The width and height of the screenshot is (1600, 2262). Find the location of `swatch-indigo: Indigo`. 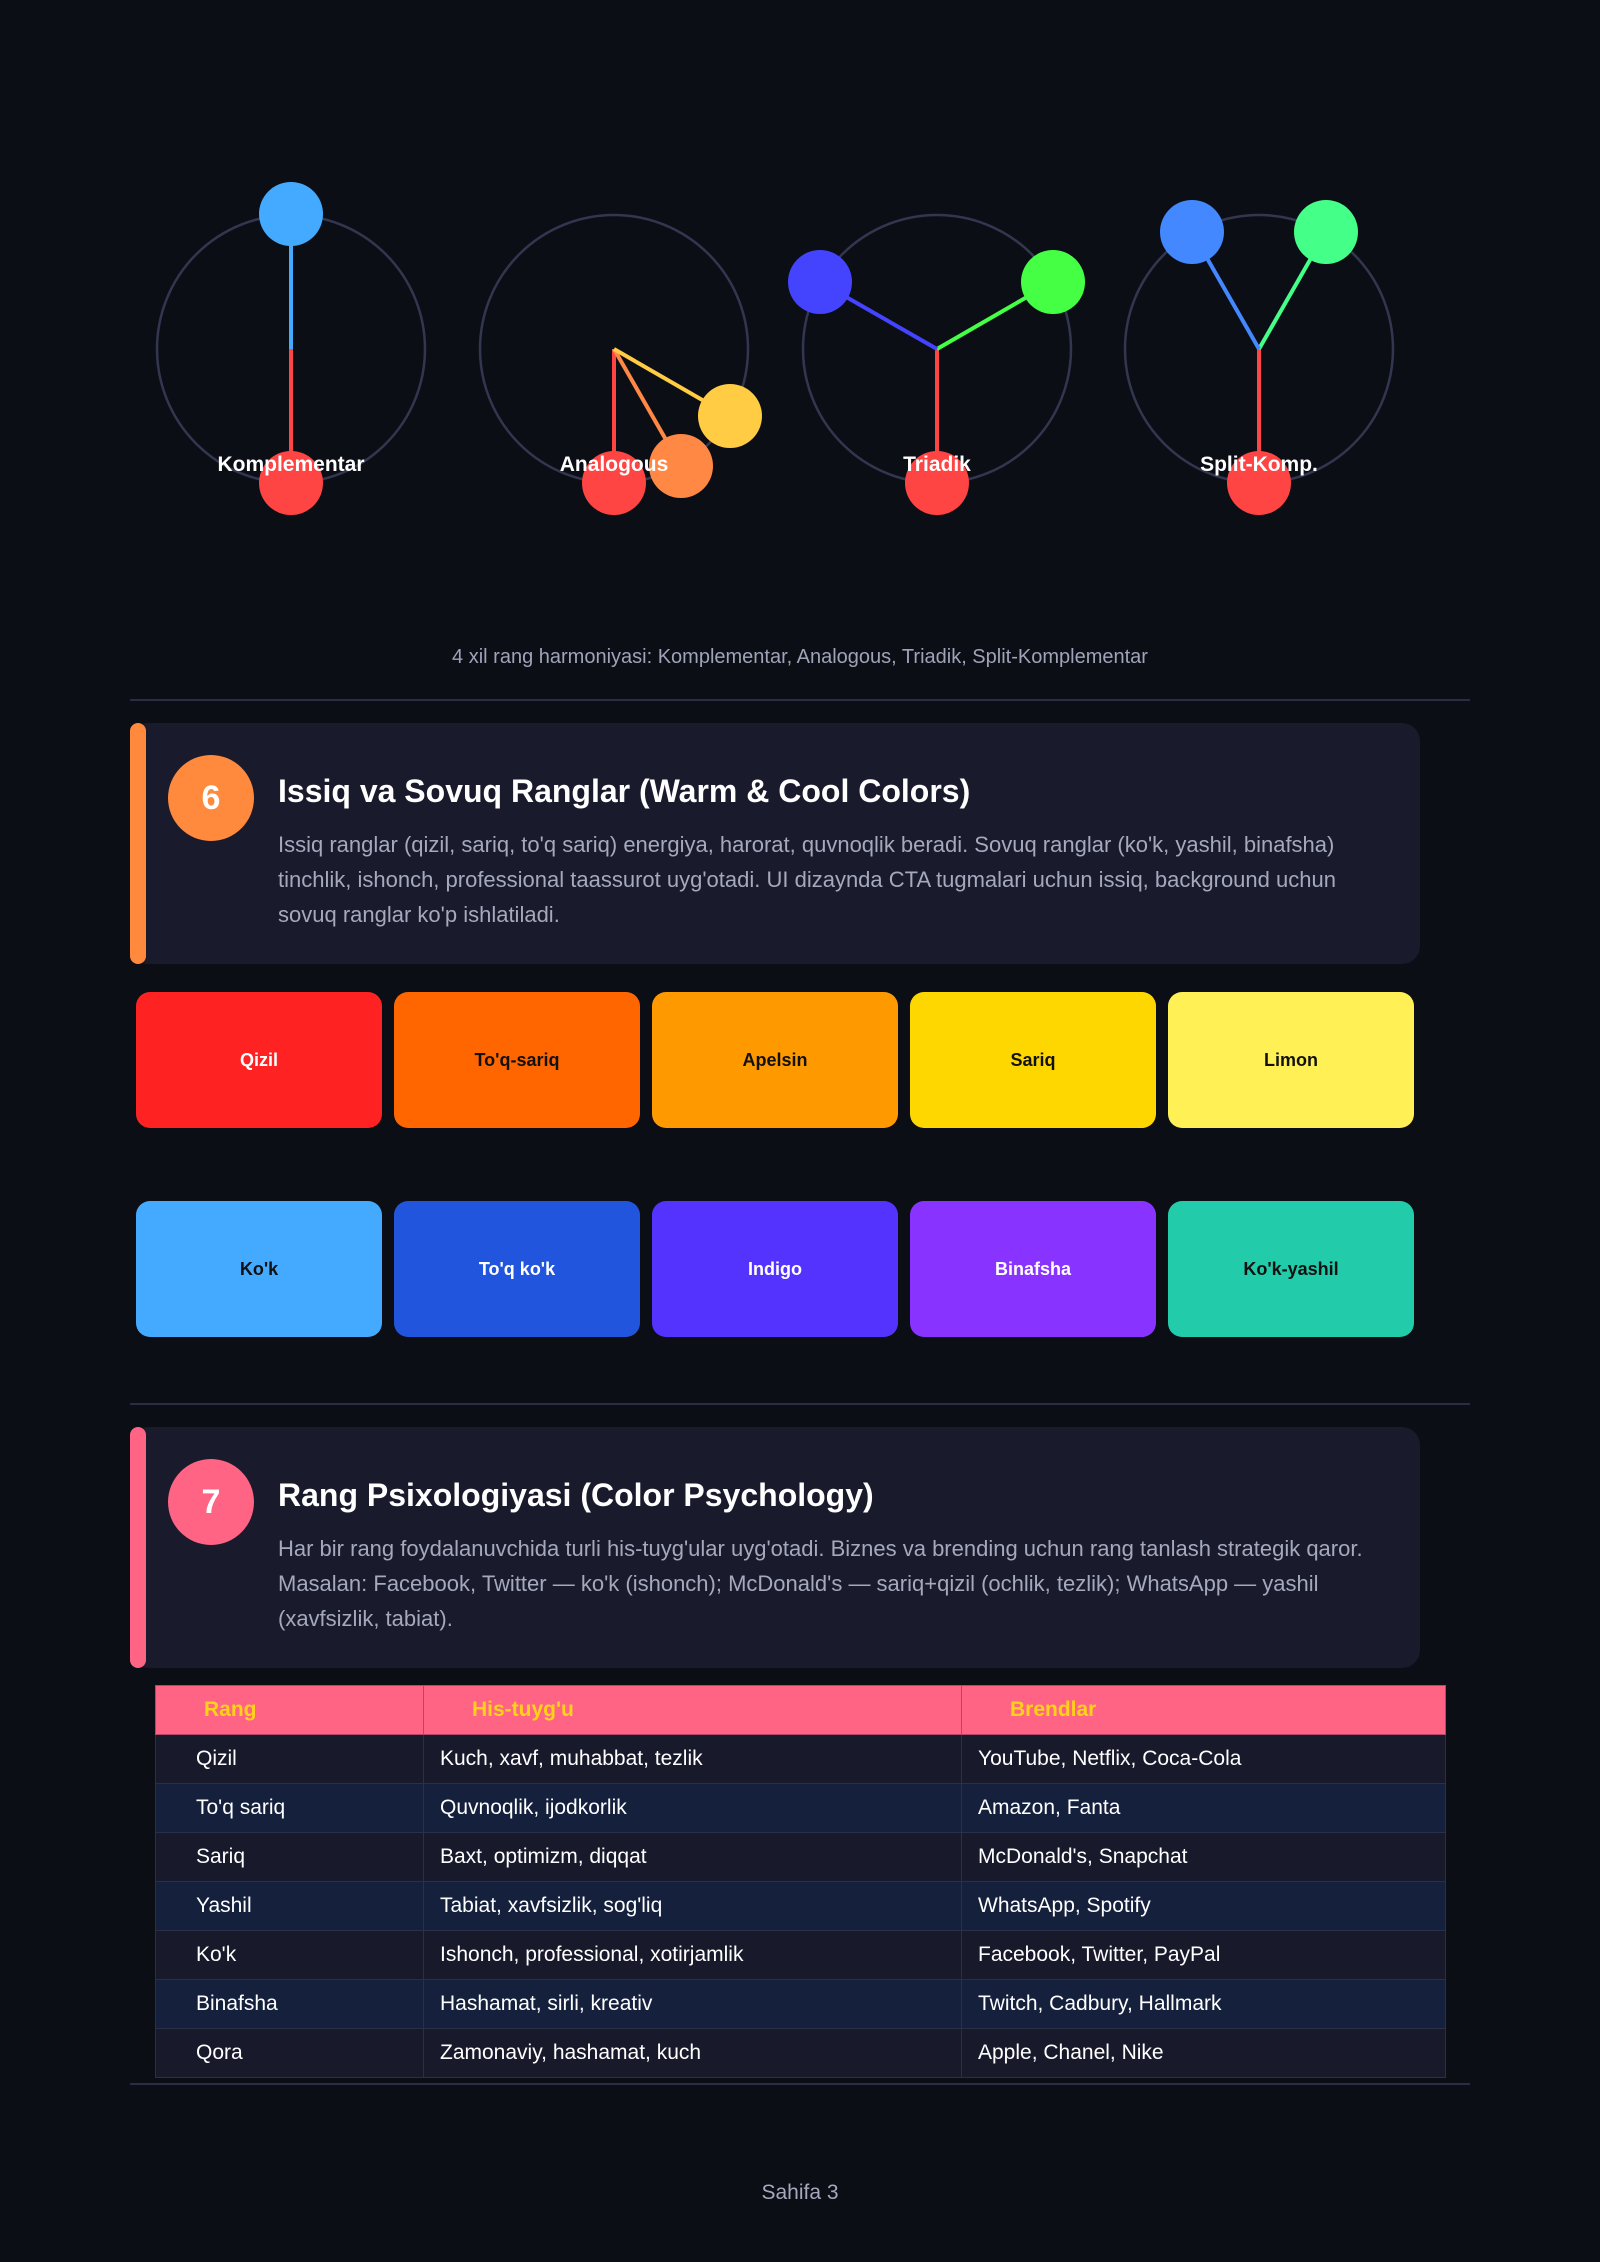

swatch-indigo: Indigo is located at coordinates (775, 1269).